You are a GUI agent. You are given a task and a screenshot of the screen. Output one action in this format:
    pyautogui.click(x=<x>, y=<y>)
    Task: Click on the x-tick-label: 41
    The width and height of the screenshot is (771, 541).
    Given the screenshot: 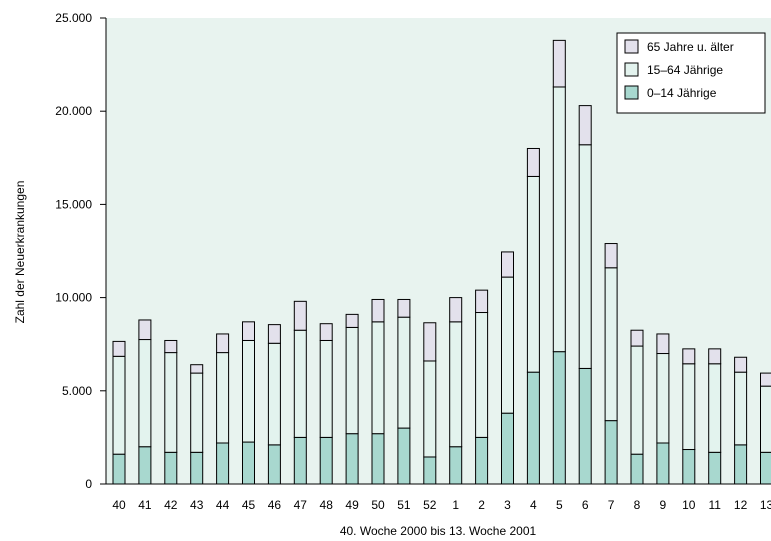 What is the action you would take?
    pyautogui.click(x=145, y=505)
    